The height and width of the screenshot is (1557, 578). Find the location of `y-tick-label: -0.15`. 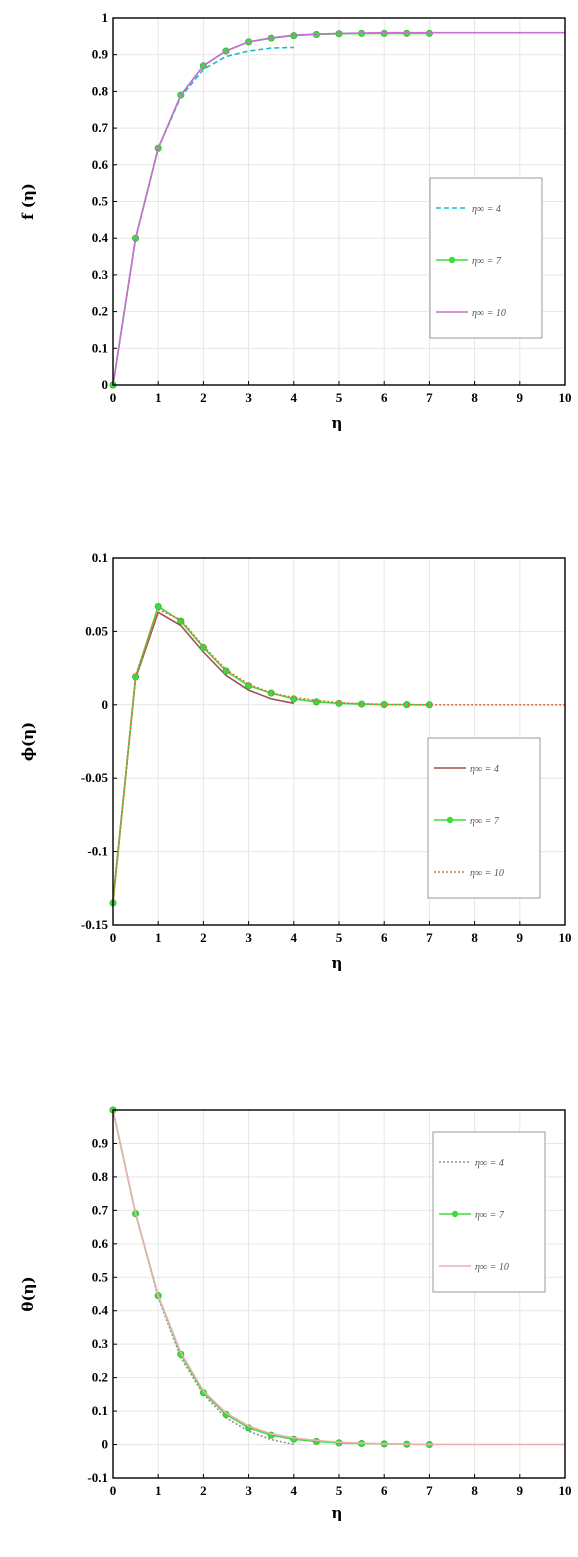

y-tick-label: -0.15 is located at coordinates (95, 924).